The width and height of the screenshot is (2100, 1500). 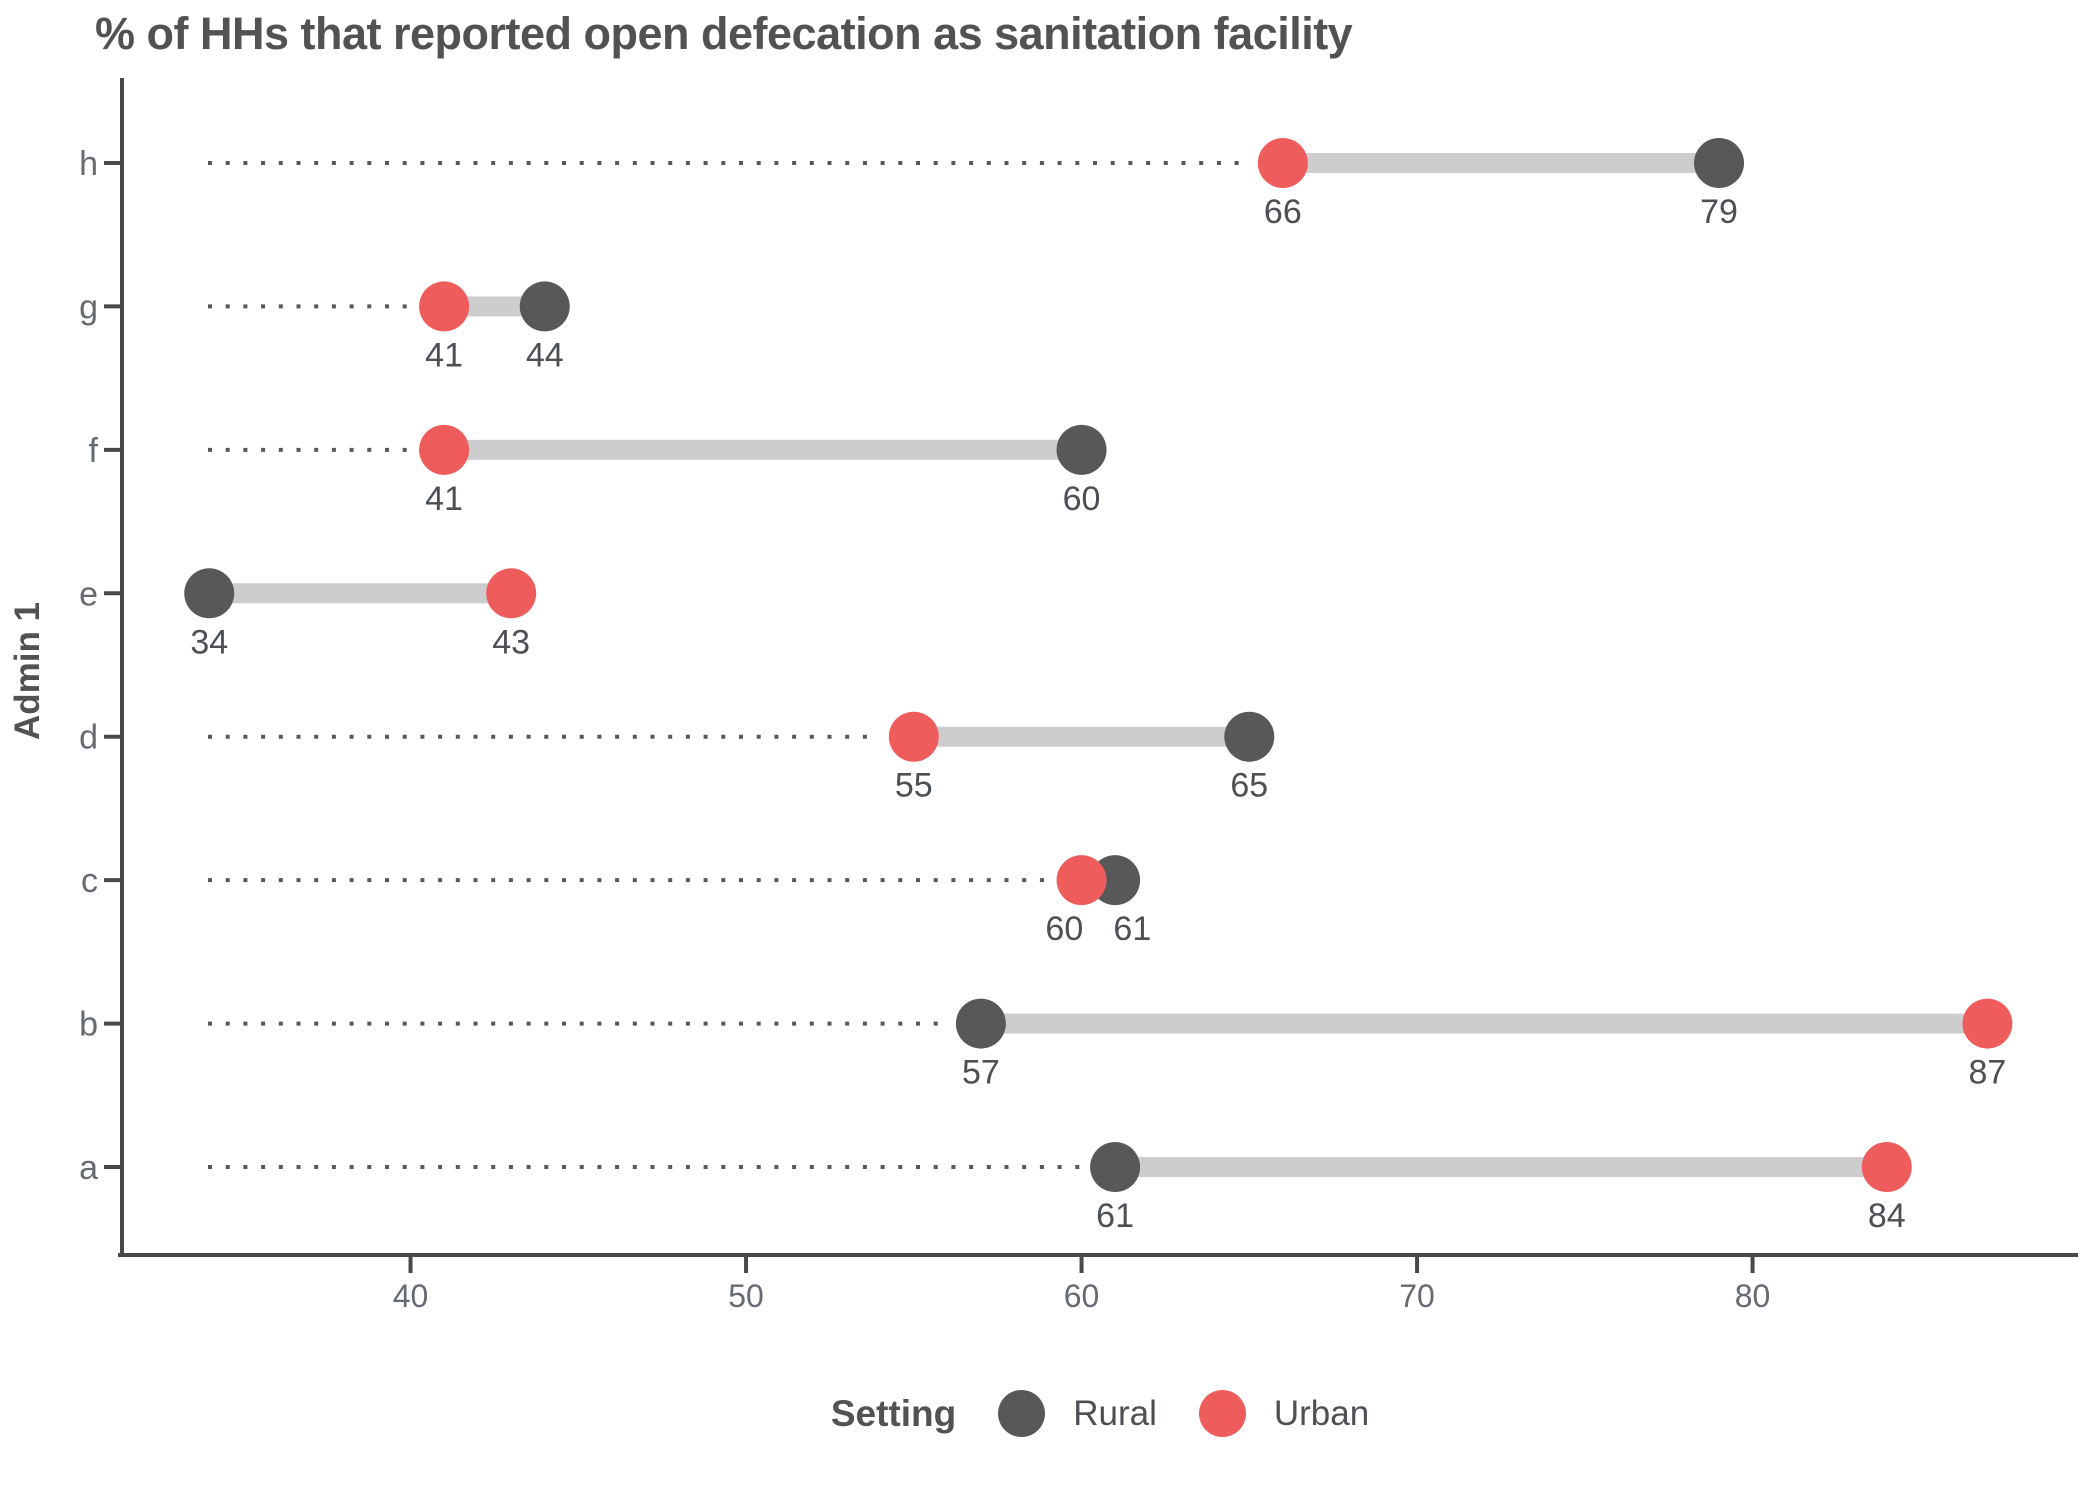 What do you see at coordinates (980, 1023) in the screenshot?
I see `dot-rural-b` at bounding box center [980, 1023].